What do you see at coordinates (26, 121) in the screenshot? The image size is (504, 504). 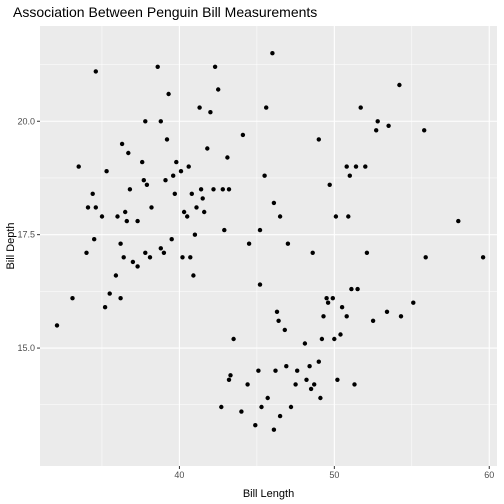 I see `y-tick-label: 20.0` at bounding box center [26, 121].